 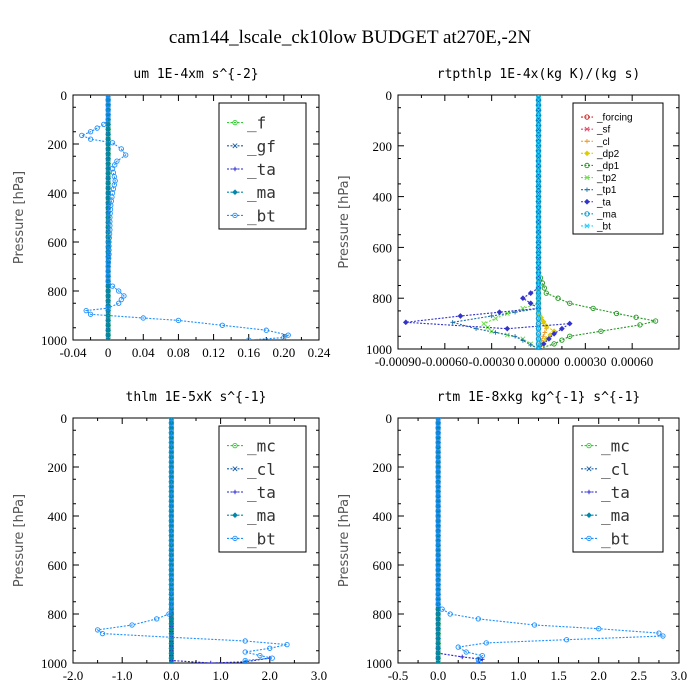 What do you see at coordinates (261, 492) in the screenshot?
I see `legend-entry: _ta` at bounding box center [261, 492].